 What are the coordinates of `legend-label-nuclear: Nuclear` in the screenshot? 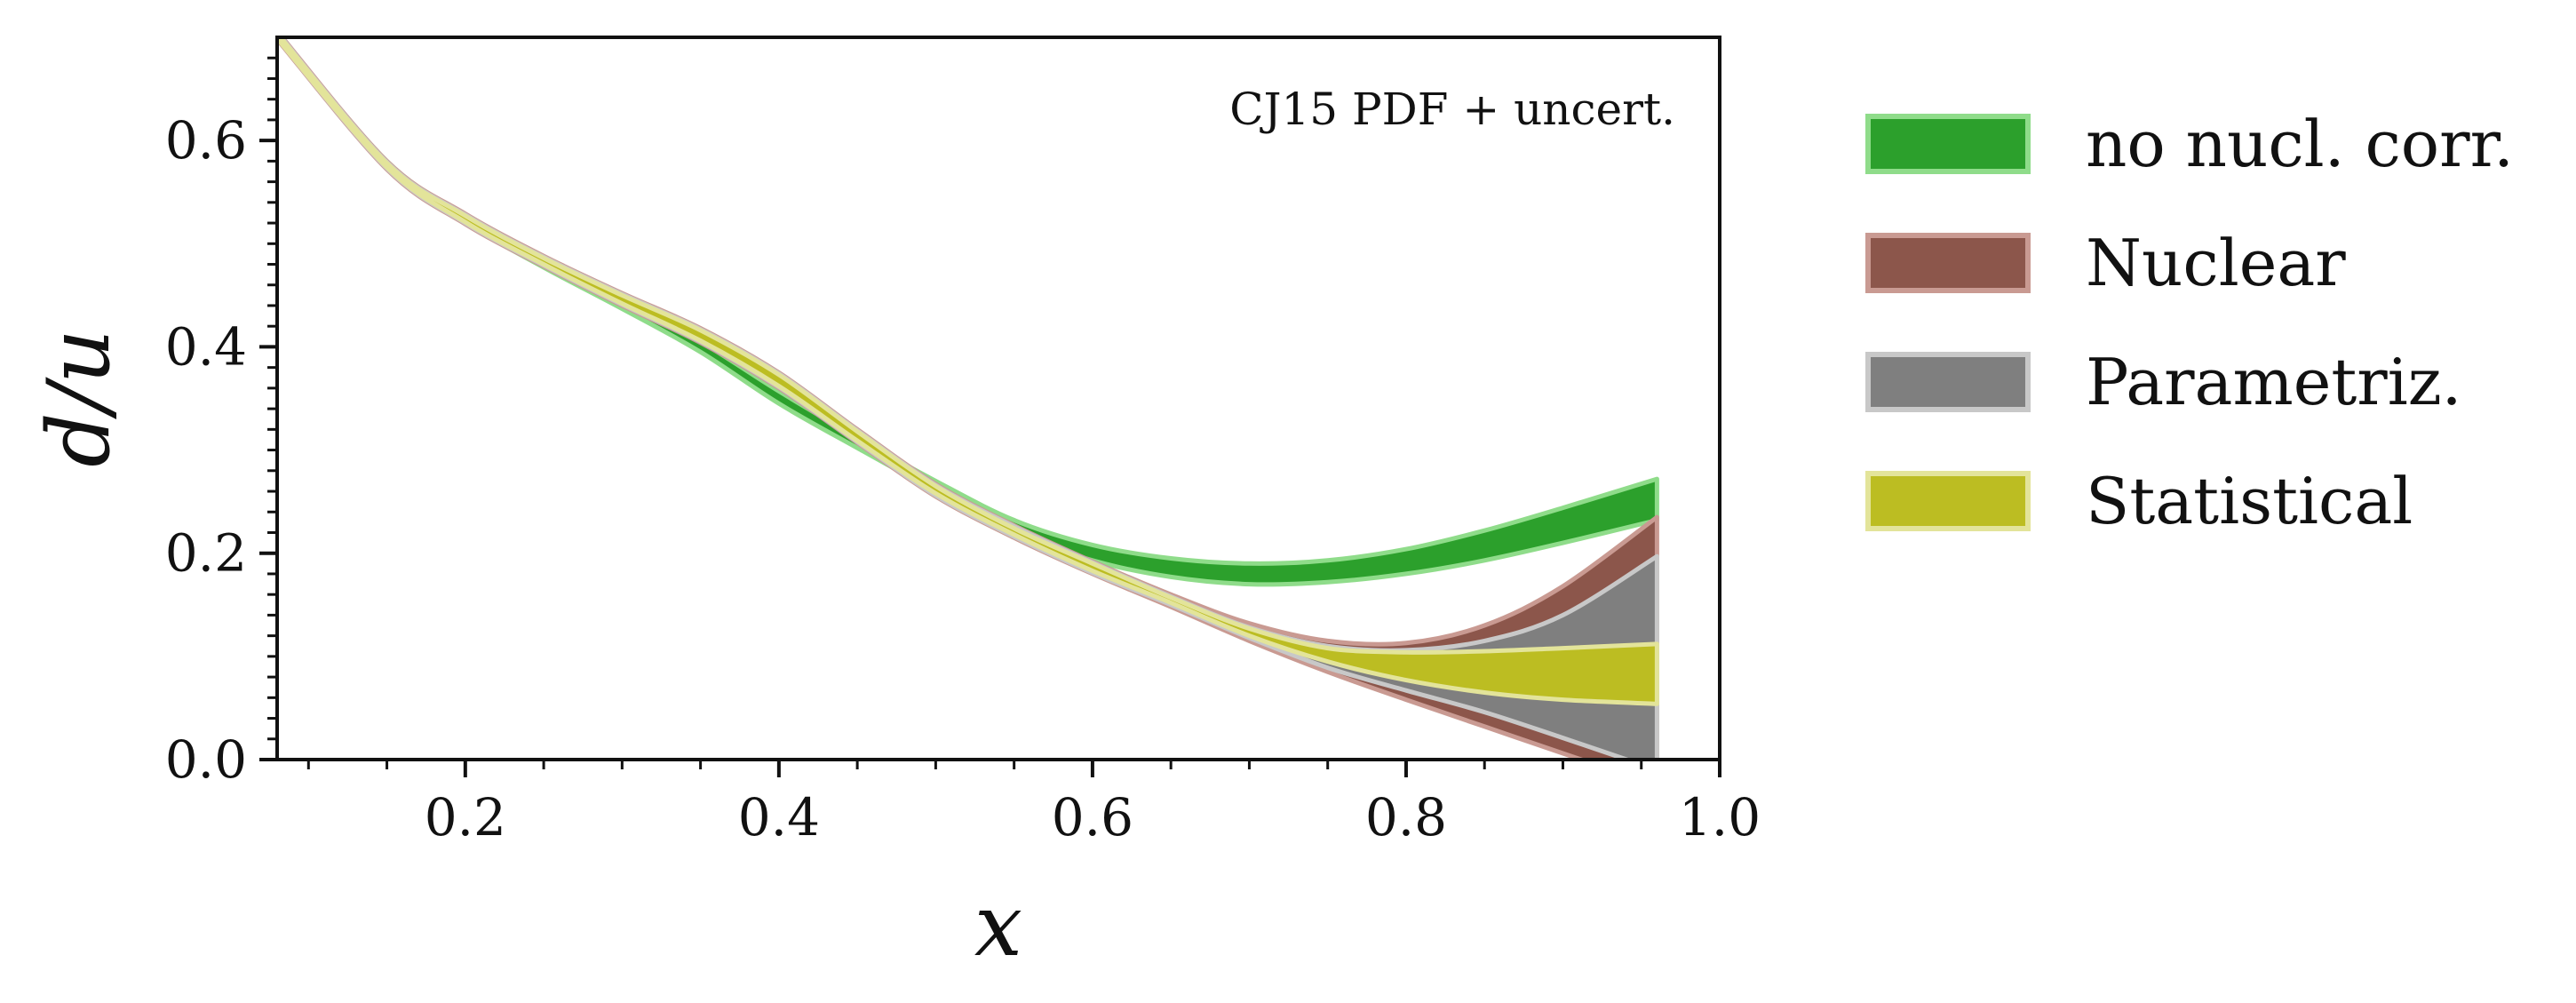 It's located at (2216, 263).